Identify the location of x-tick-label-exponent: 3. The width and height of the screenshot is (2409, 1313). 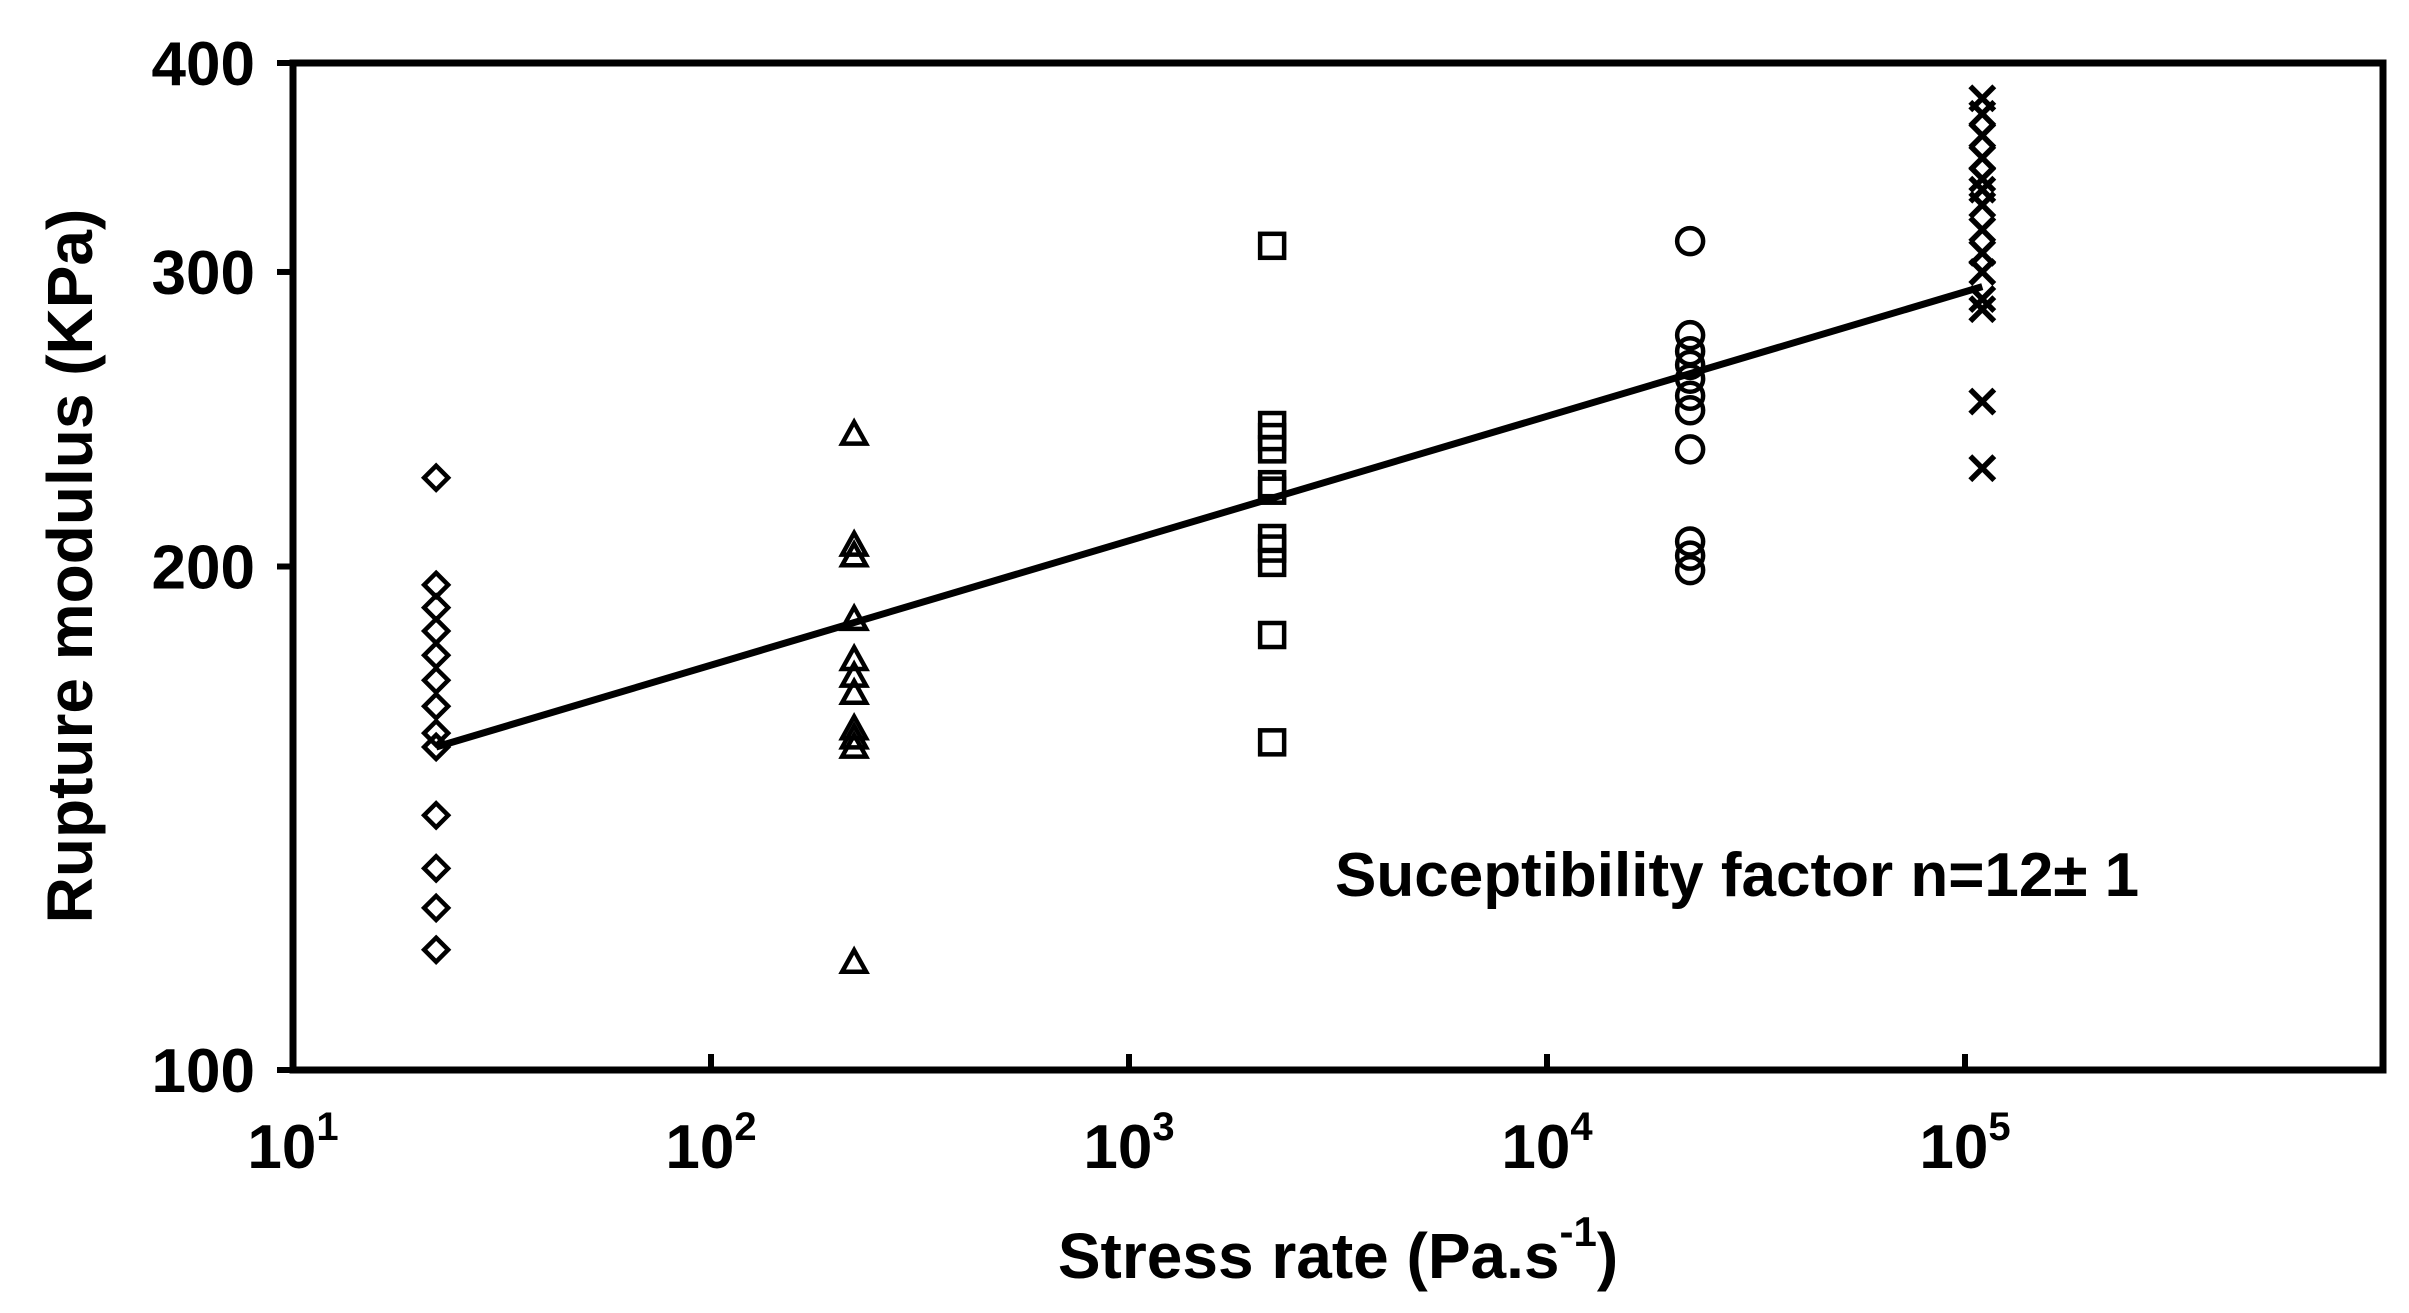
(1163, 1127).